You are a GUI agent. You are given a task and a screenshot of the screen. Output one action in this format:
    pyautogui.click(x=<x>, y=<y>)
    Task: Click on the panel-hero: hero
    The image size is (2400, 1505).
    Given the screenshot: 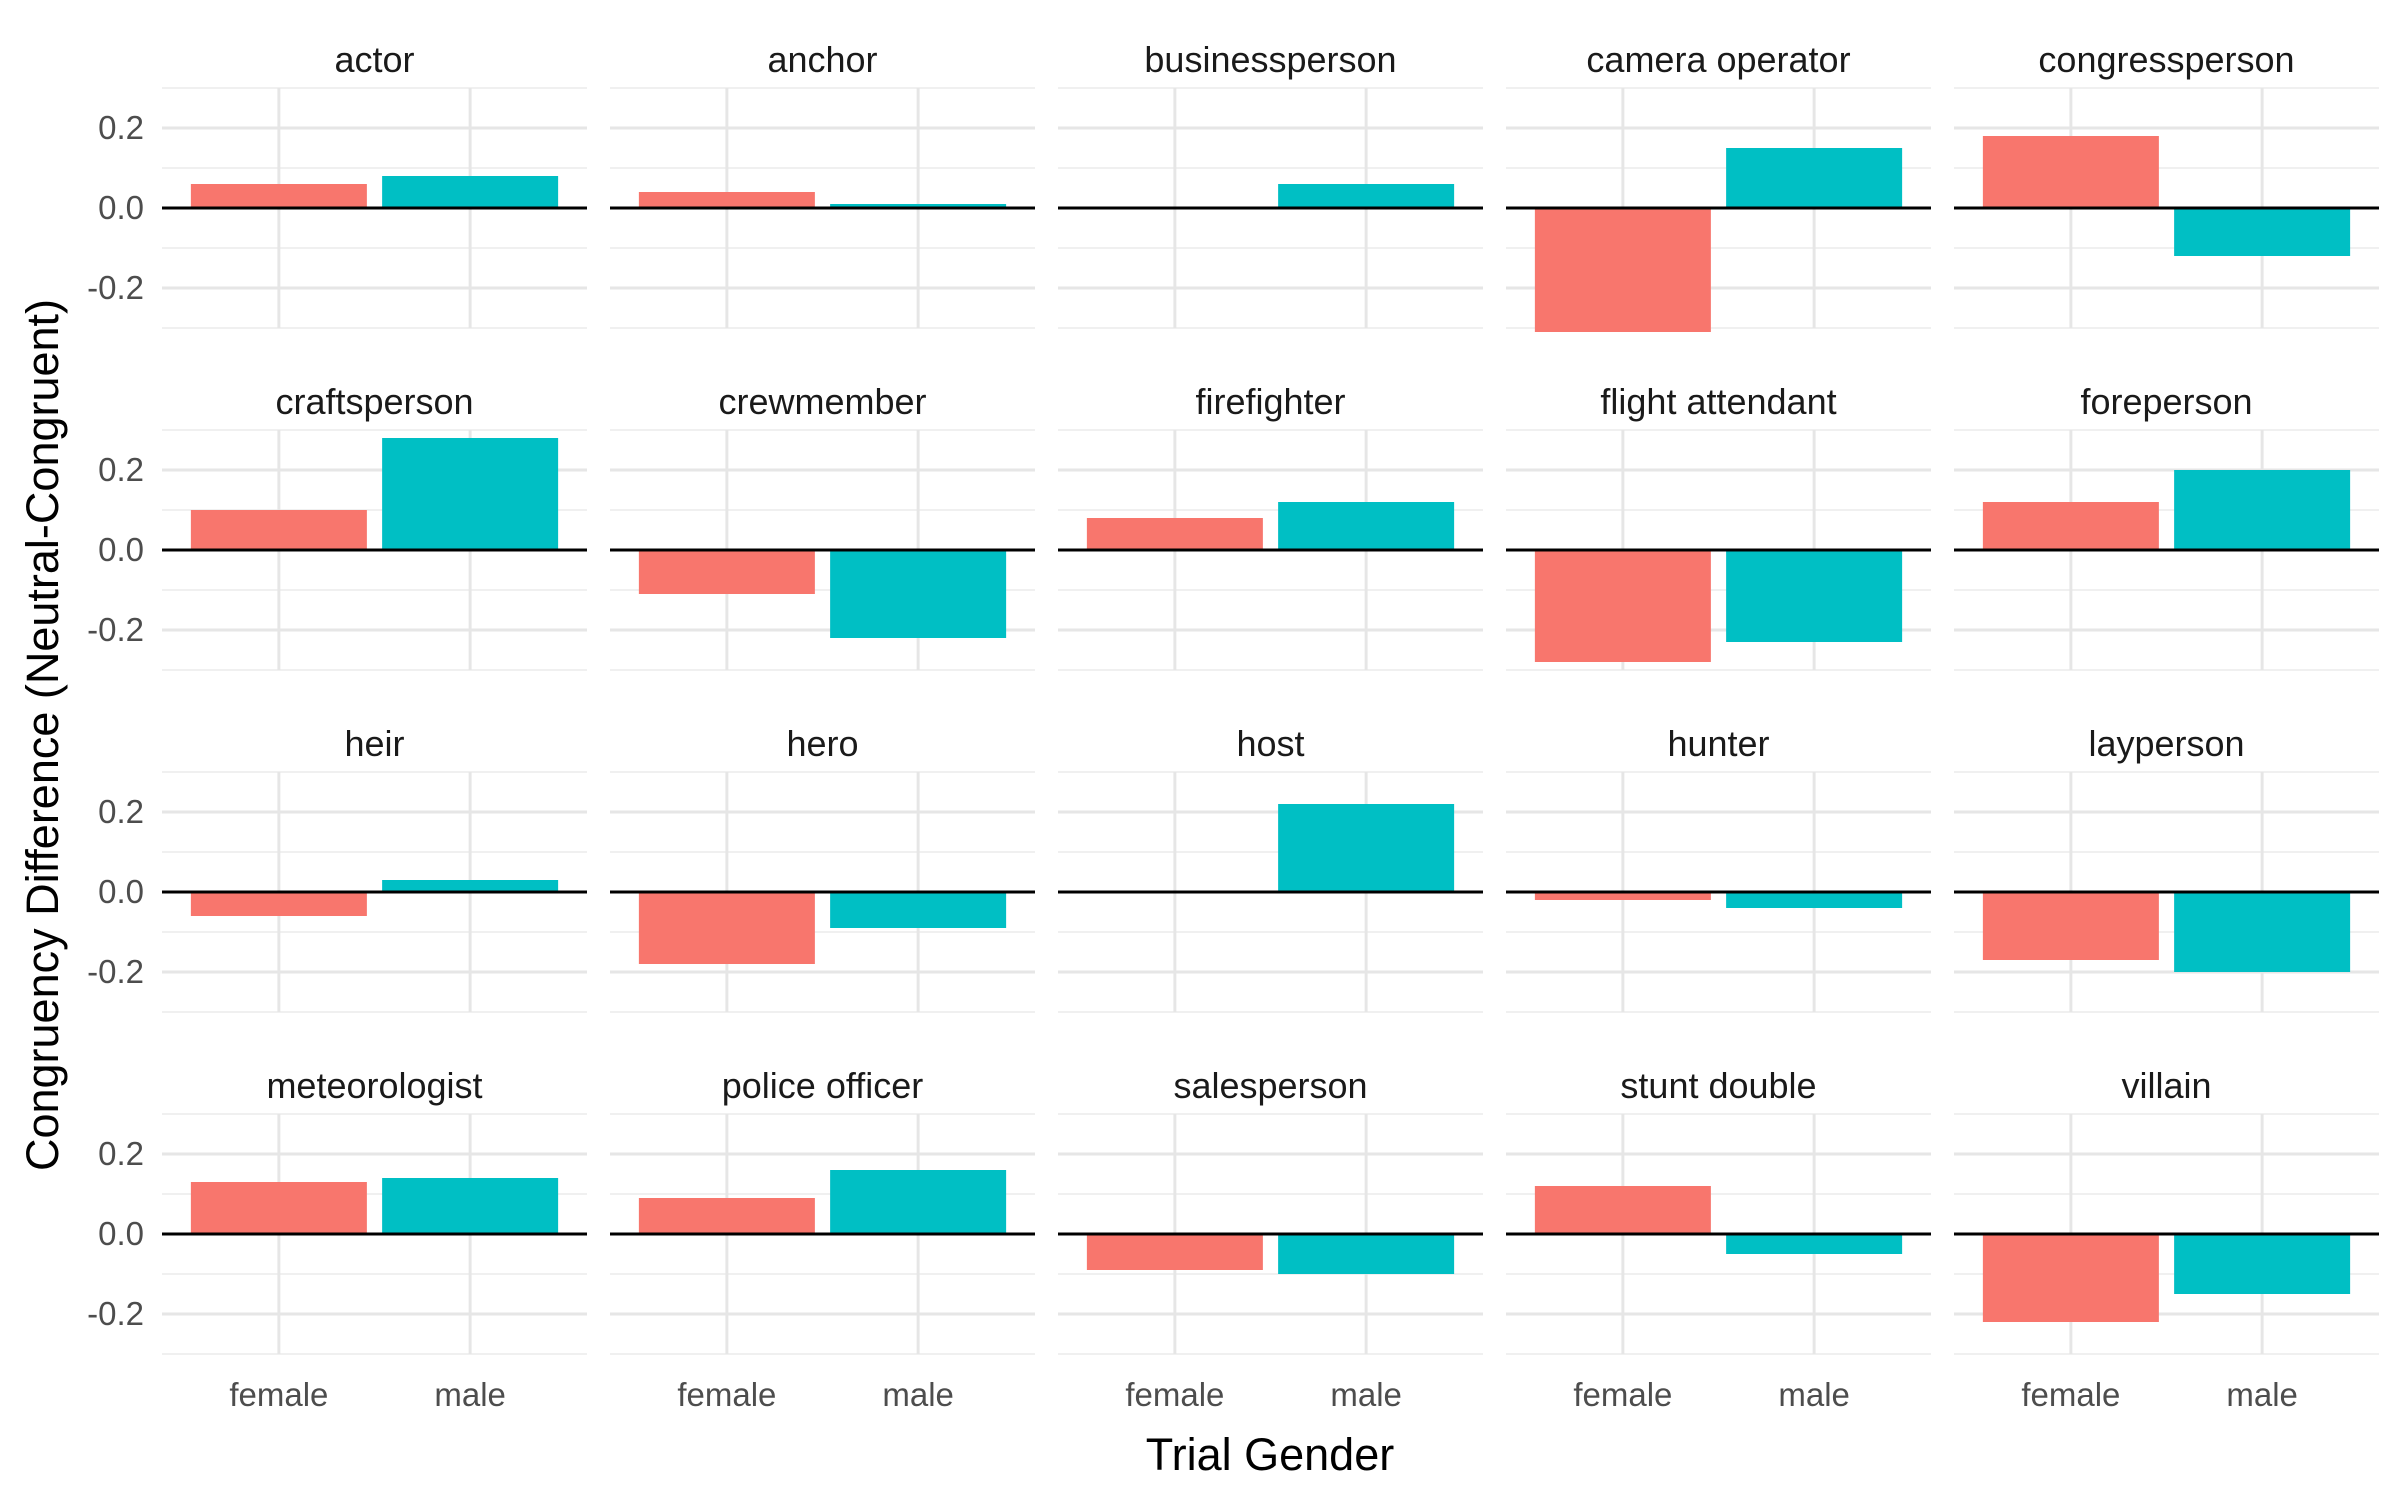 What is the action you would take?
    pyautogui.click(x=822, y=868)
    